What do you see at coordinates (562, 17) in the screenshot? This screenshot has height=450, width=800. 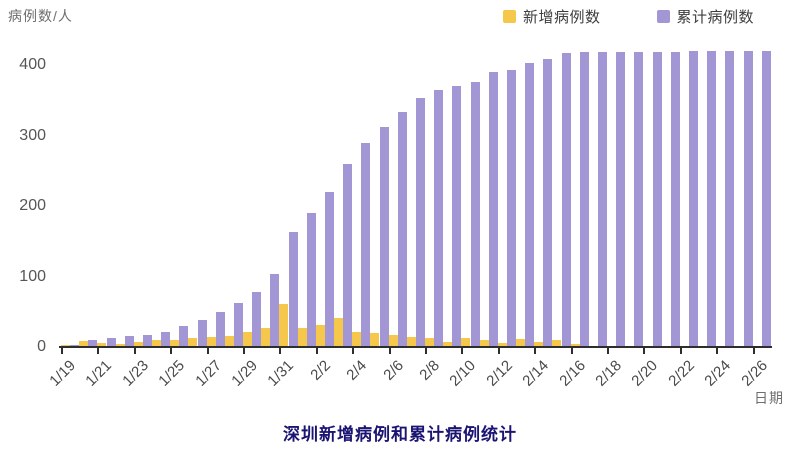 I see `legend-label-new-cases: 新增病例数` at bounding box center [562, 17].